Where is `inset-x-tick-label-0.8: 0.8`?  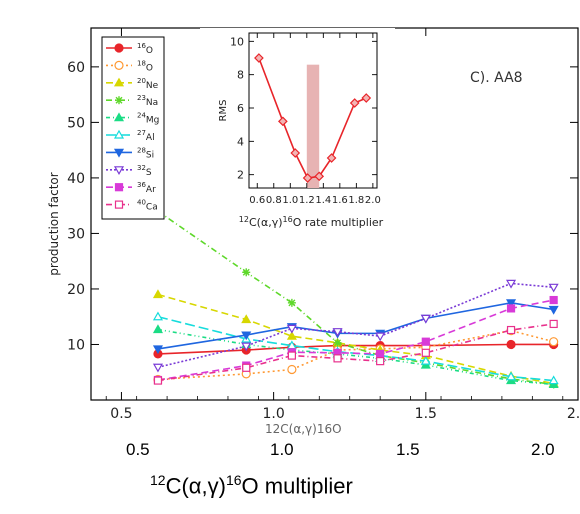
inset-x-tick-label-0.8: 0.8 is located at coordinates (274, 200).